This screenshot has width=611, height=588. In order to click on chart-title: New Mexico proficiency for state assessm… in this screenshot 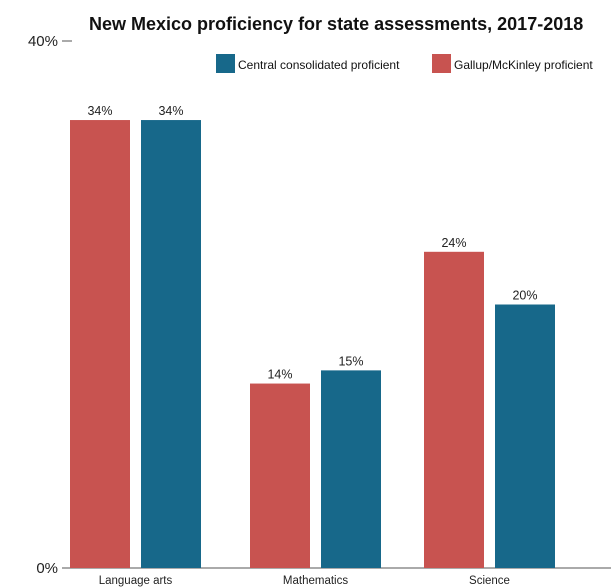, I will do `click(336, 24)`.